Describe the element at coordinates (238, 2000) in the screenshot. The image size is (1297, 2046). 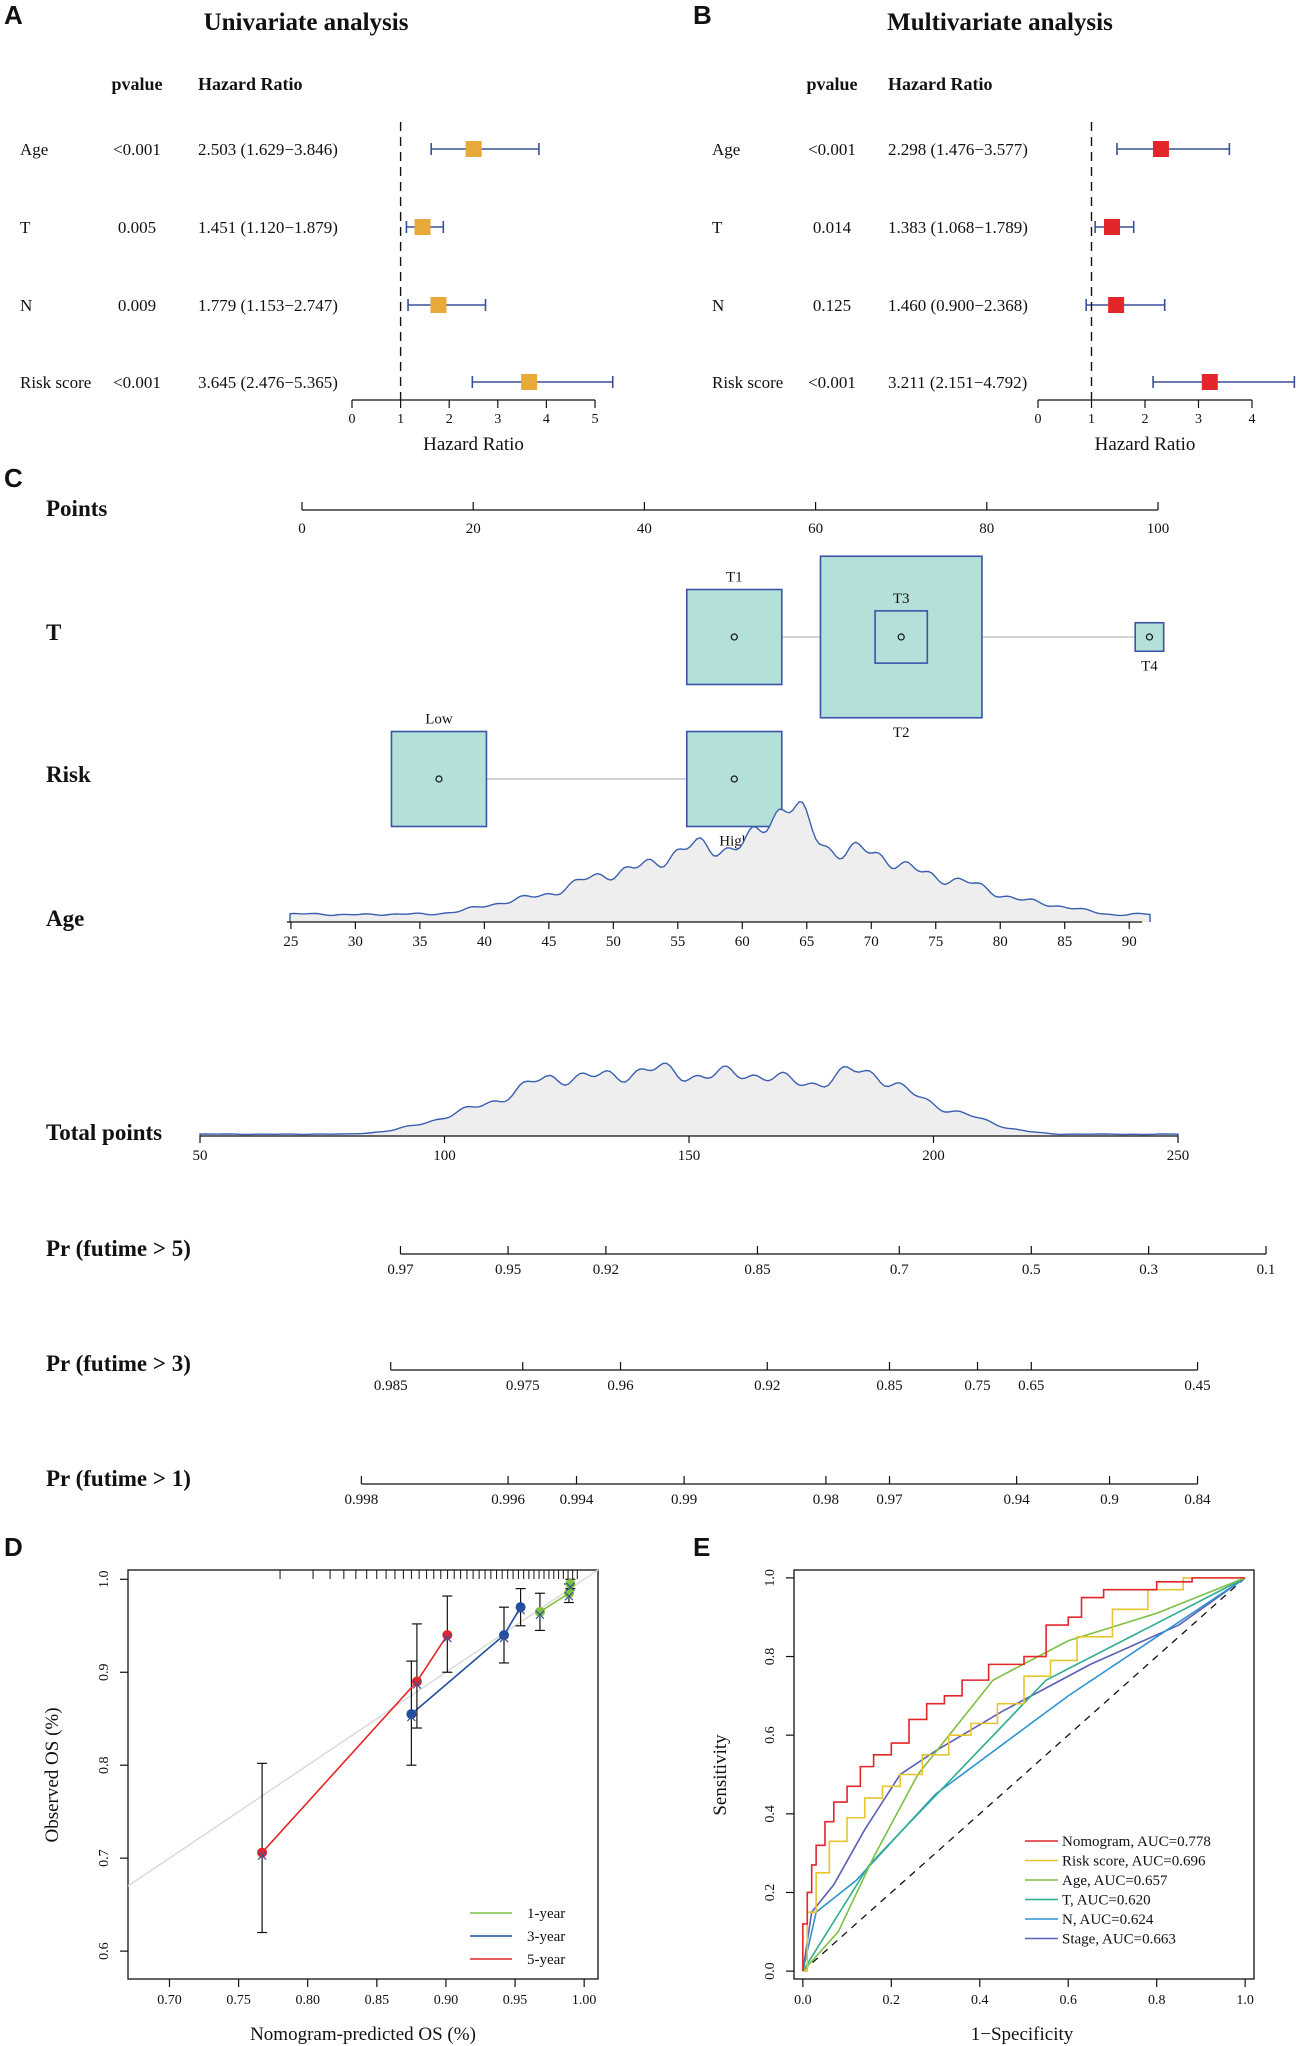
I see `calib-x-tick-label: 0.75` at that location.